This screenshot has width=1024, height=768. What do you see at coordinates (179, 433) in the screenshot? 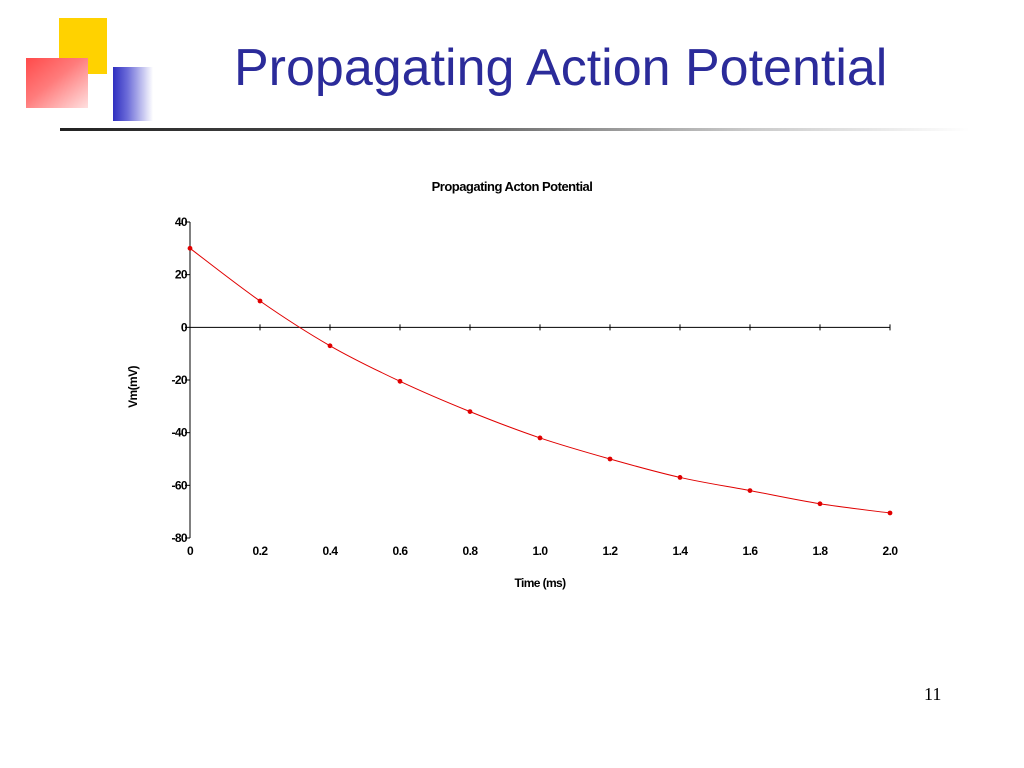
I see `y-tick-label: -40` at bounding box center [179, 433].